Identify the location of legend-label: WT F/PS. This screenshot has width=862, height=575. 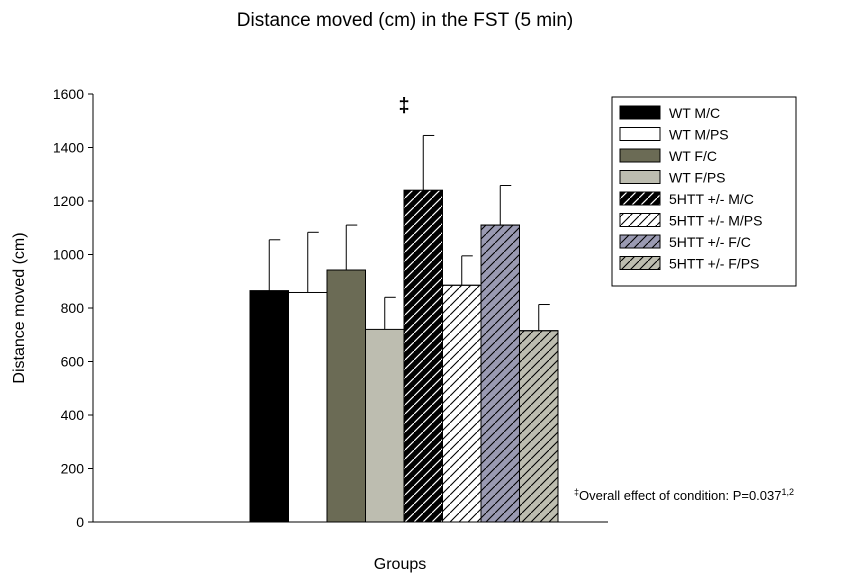
(697, 178).